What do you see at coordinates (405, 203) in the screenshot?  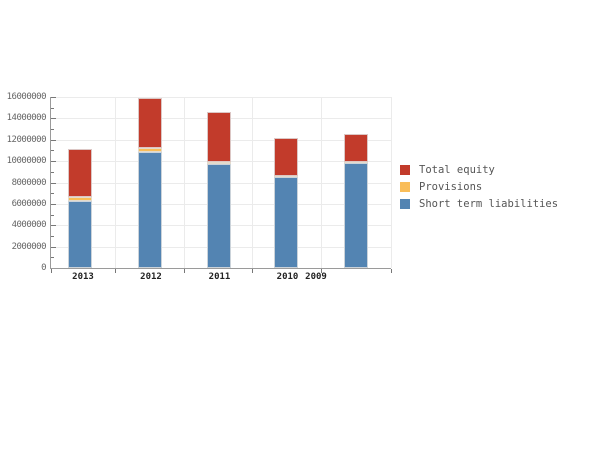 I see `short-term-liabilities-swatch-icon` at bounding box center [405, 203].